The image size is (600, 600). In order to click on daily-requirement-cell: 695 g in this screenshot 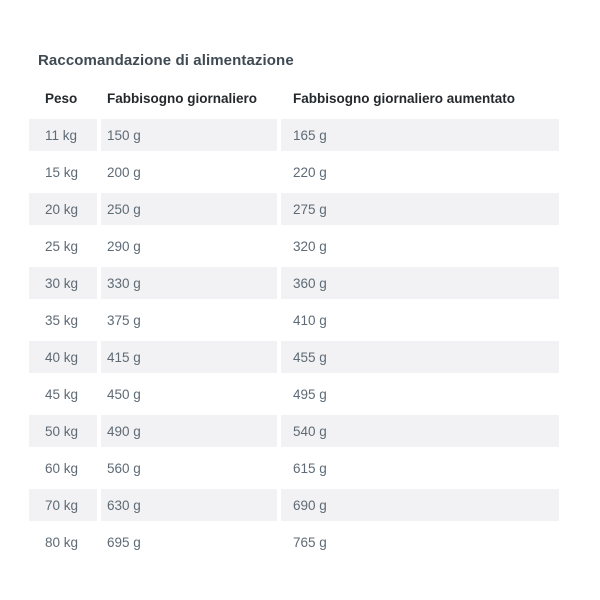, I will do `click(124, 542)`.